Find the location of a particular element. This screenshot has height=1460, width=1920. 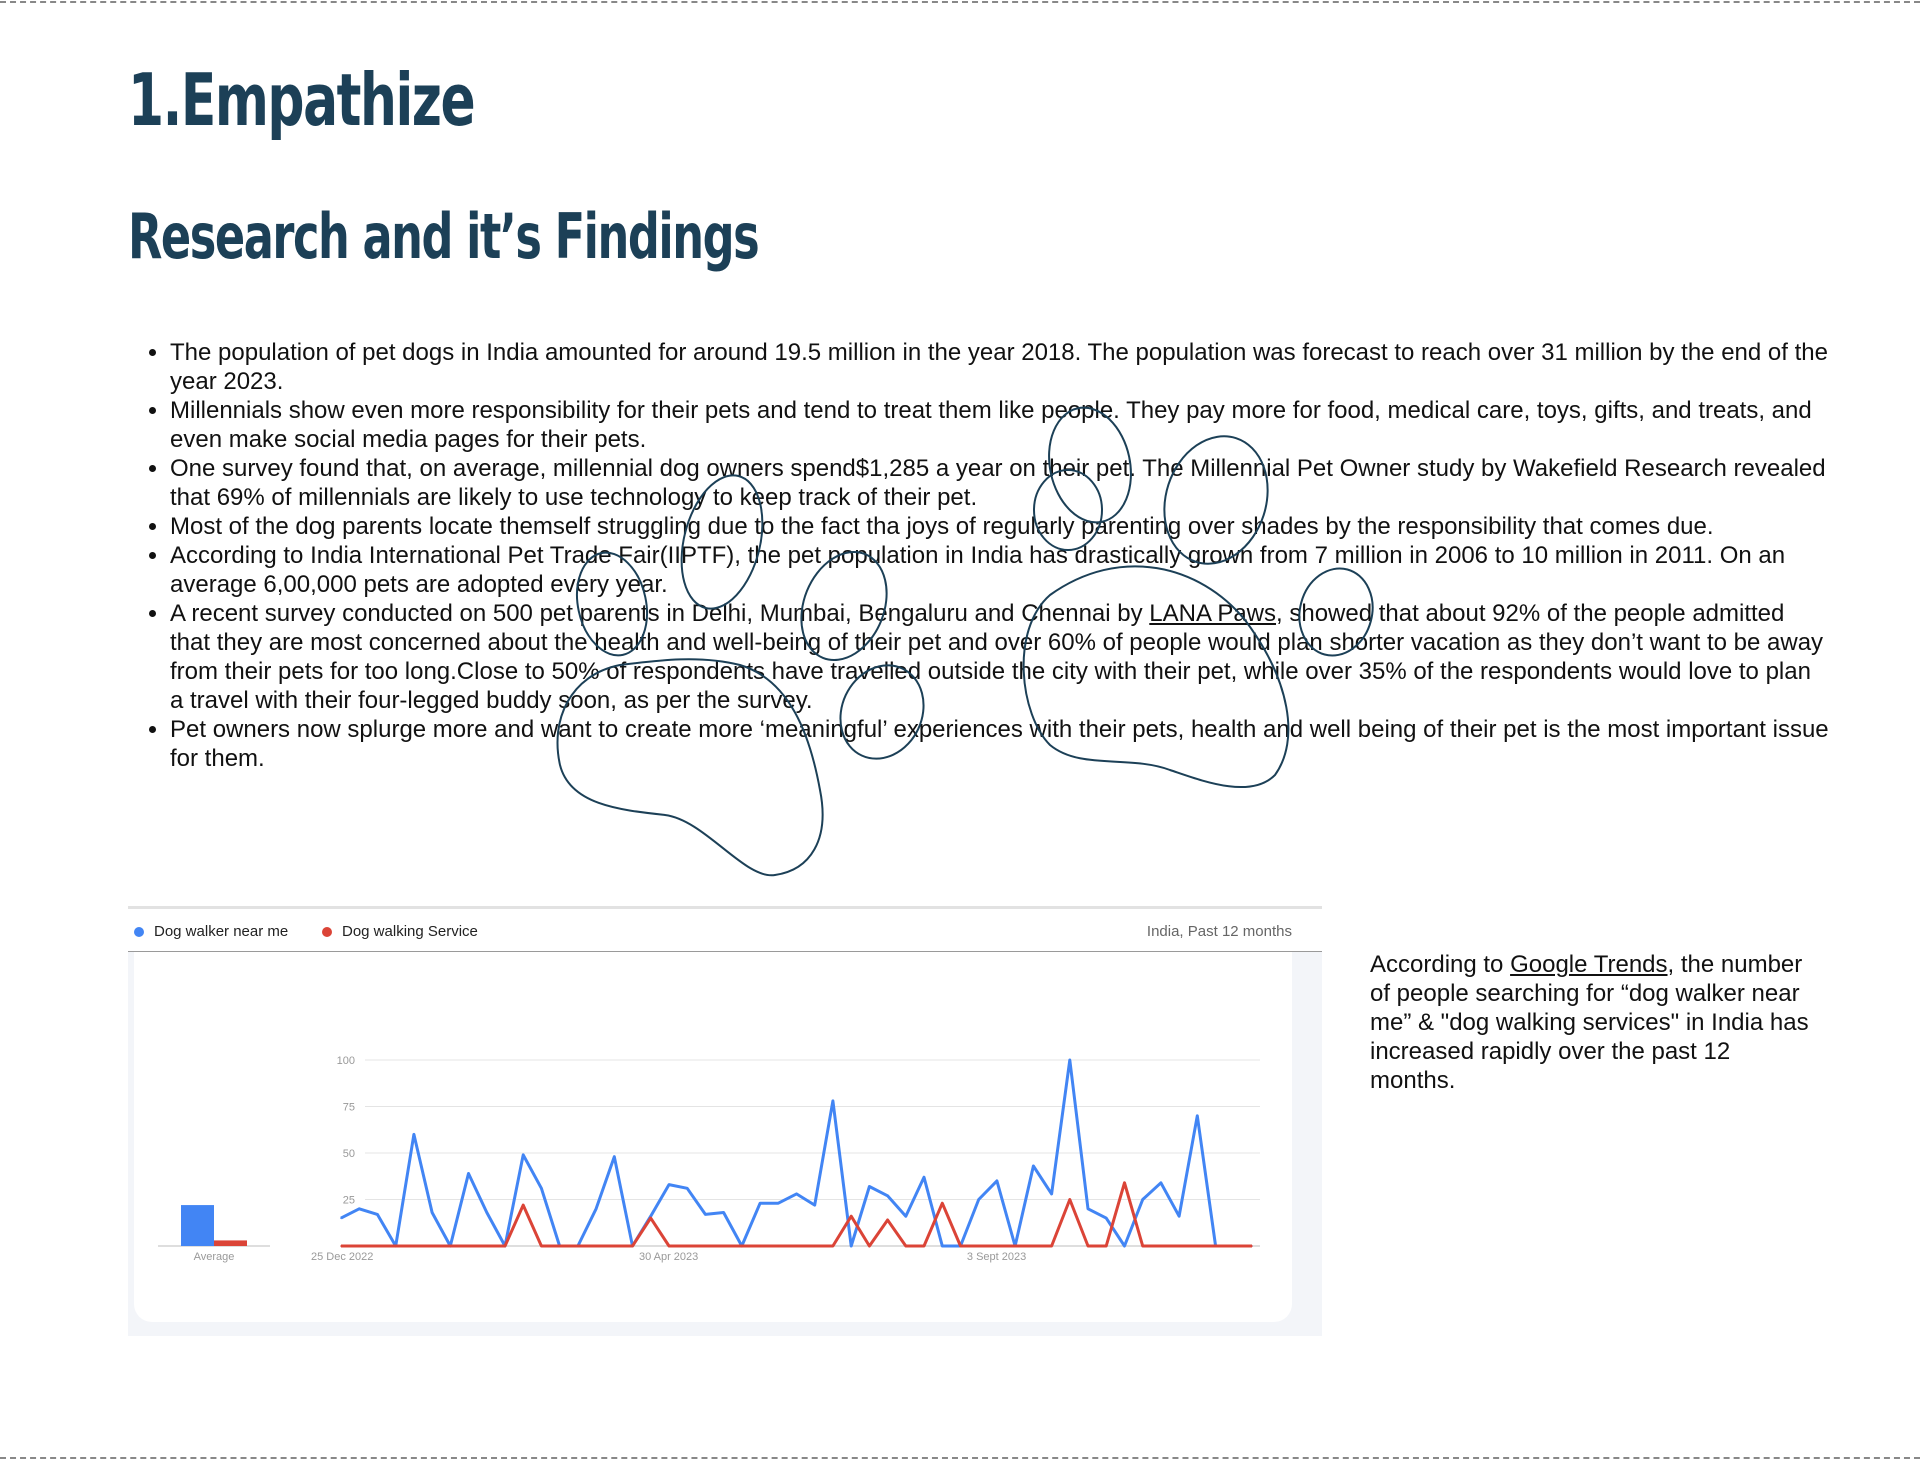

top-dashed-border is located at coordinates (960, 2).